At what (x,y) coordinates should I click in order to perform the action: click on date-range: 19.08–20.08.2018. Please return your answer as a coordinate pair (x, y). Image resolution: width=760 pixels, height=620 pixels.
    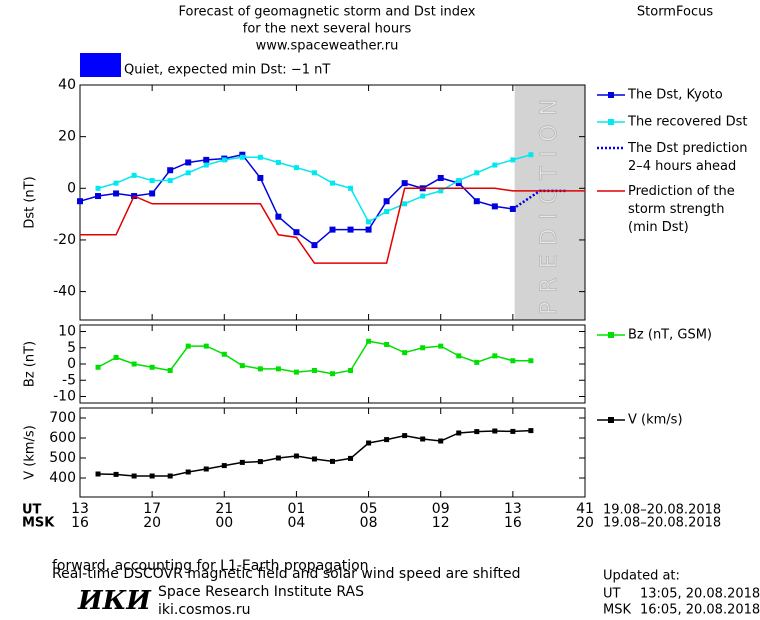
    Looking at the image, I should click on (662, 510).